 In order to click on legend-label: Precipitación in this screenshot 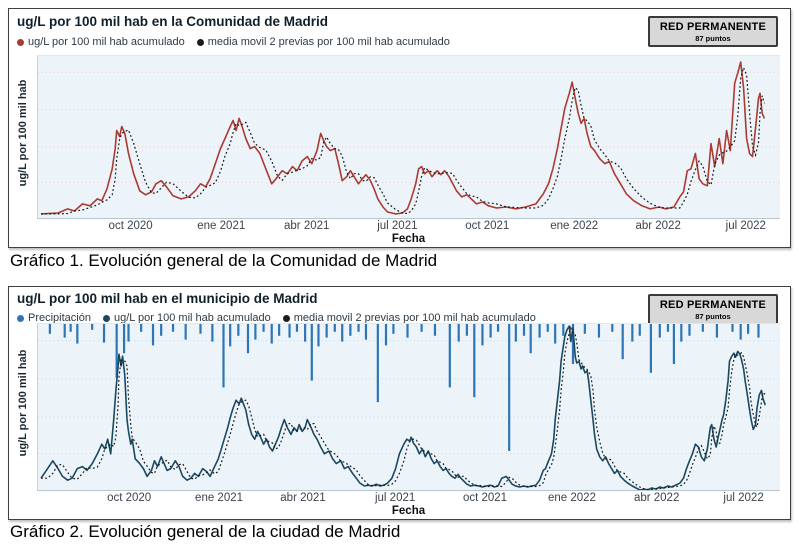, I will do `click(59, 318)`.